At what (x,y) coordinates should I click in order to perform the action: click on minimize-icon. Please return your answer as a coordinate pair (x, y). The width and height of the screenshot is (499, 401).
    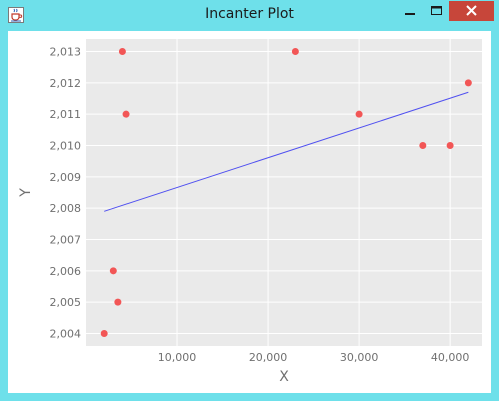
    Looking at the image, I should click on (410, 14).